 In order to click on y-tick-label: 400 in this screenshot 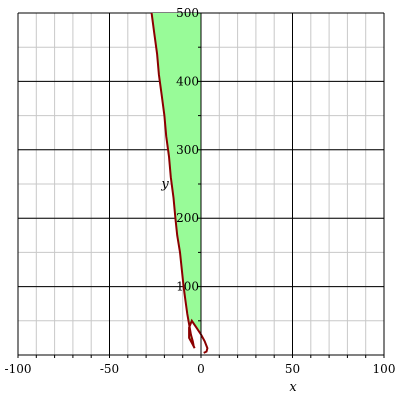, I will do `click(187, 81)`.